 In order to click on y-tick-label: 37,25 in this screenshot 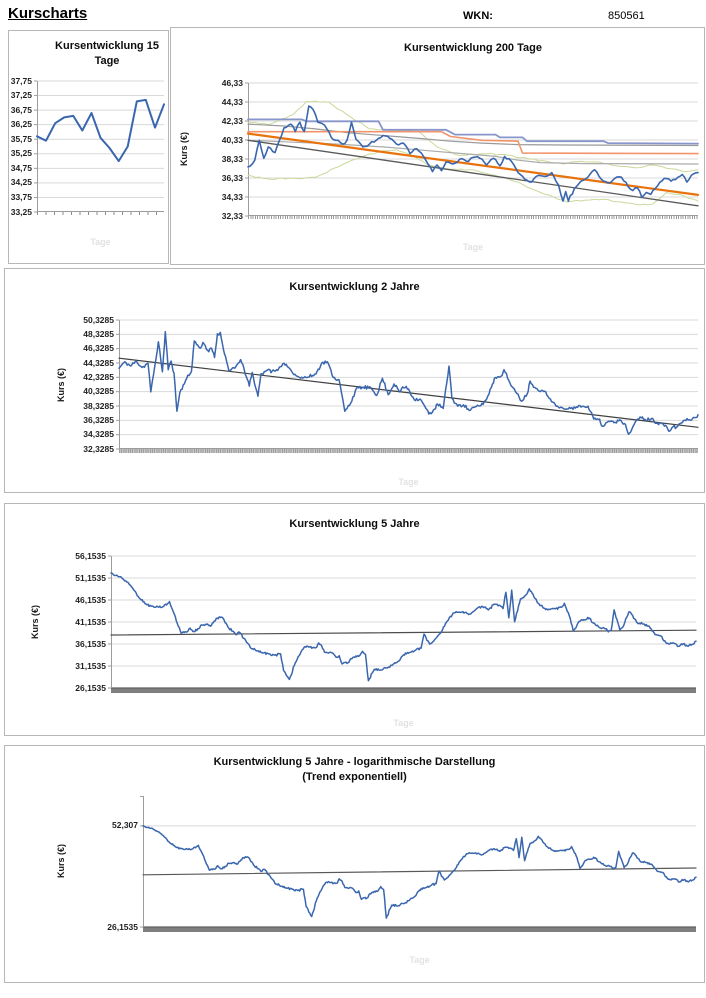, I will do `click(21, 95)`.